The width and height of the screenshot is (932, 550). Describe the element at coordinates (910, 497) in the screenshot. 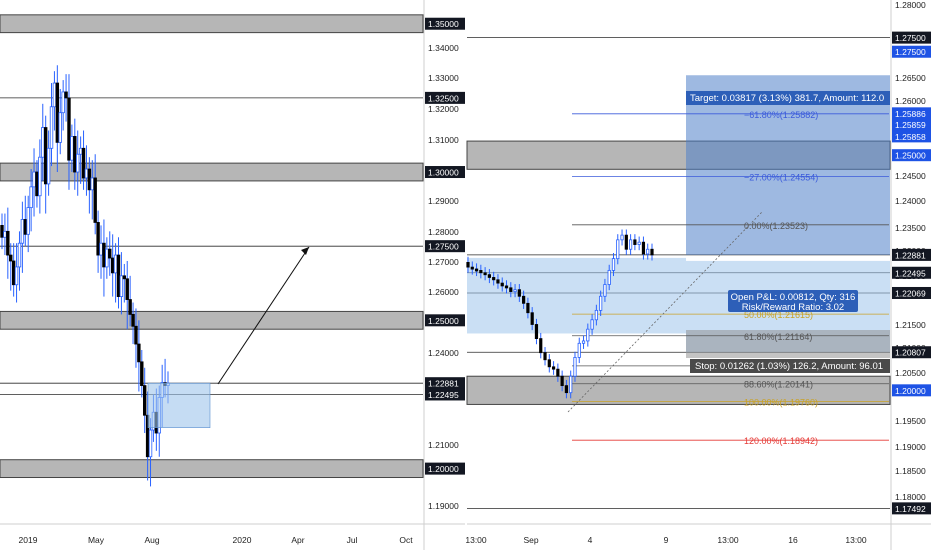

I see `y-tick-label: 1.18000` at that location.